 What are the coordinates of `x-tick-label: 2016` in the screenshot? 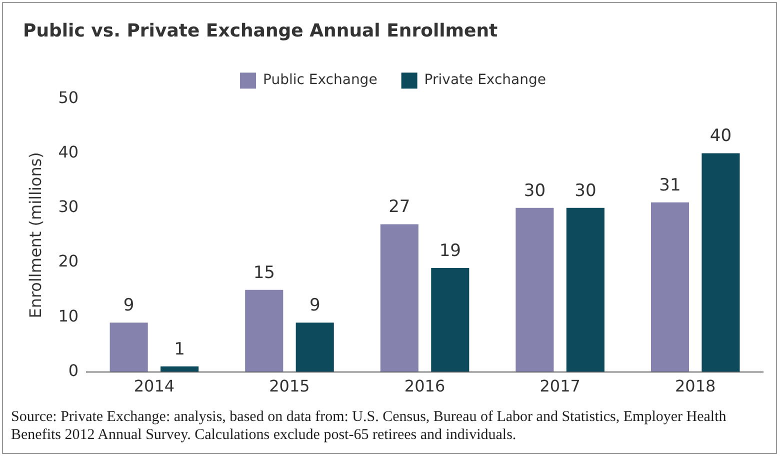 It's located at (425, 386).